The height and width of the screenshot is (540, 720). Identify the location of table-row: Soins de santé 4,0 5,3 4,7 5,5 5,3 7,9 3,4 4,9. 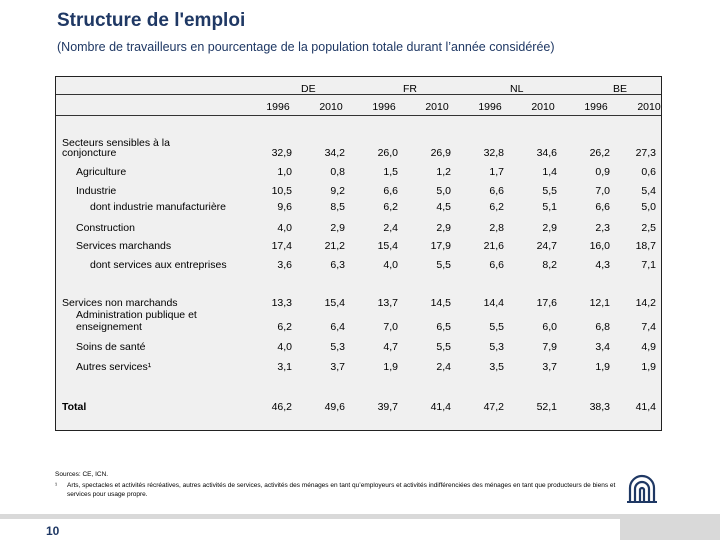
(358, 348).